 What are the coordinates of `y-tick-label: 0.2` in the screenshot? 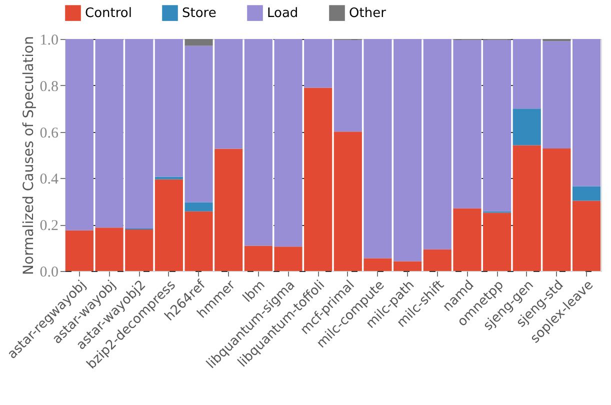 It's located at (49, 226).